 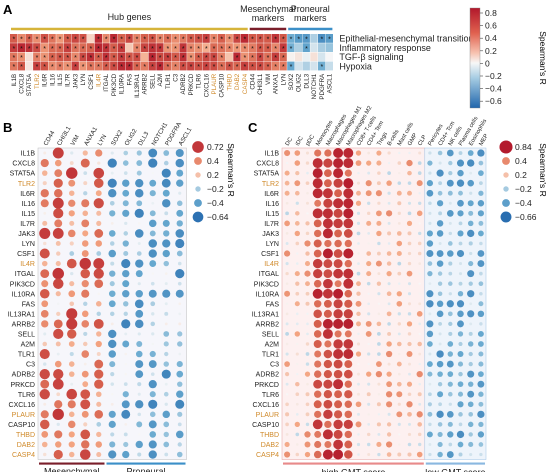 I want to click on gene-label: ADRB2, so click(x=183, y=83).